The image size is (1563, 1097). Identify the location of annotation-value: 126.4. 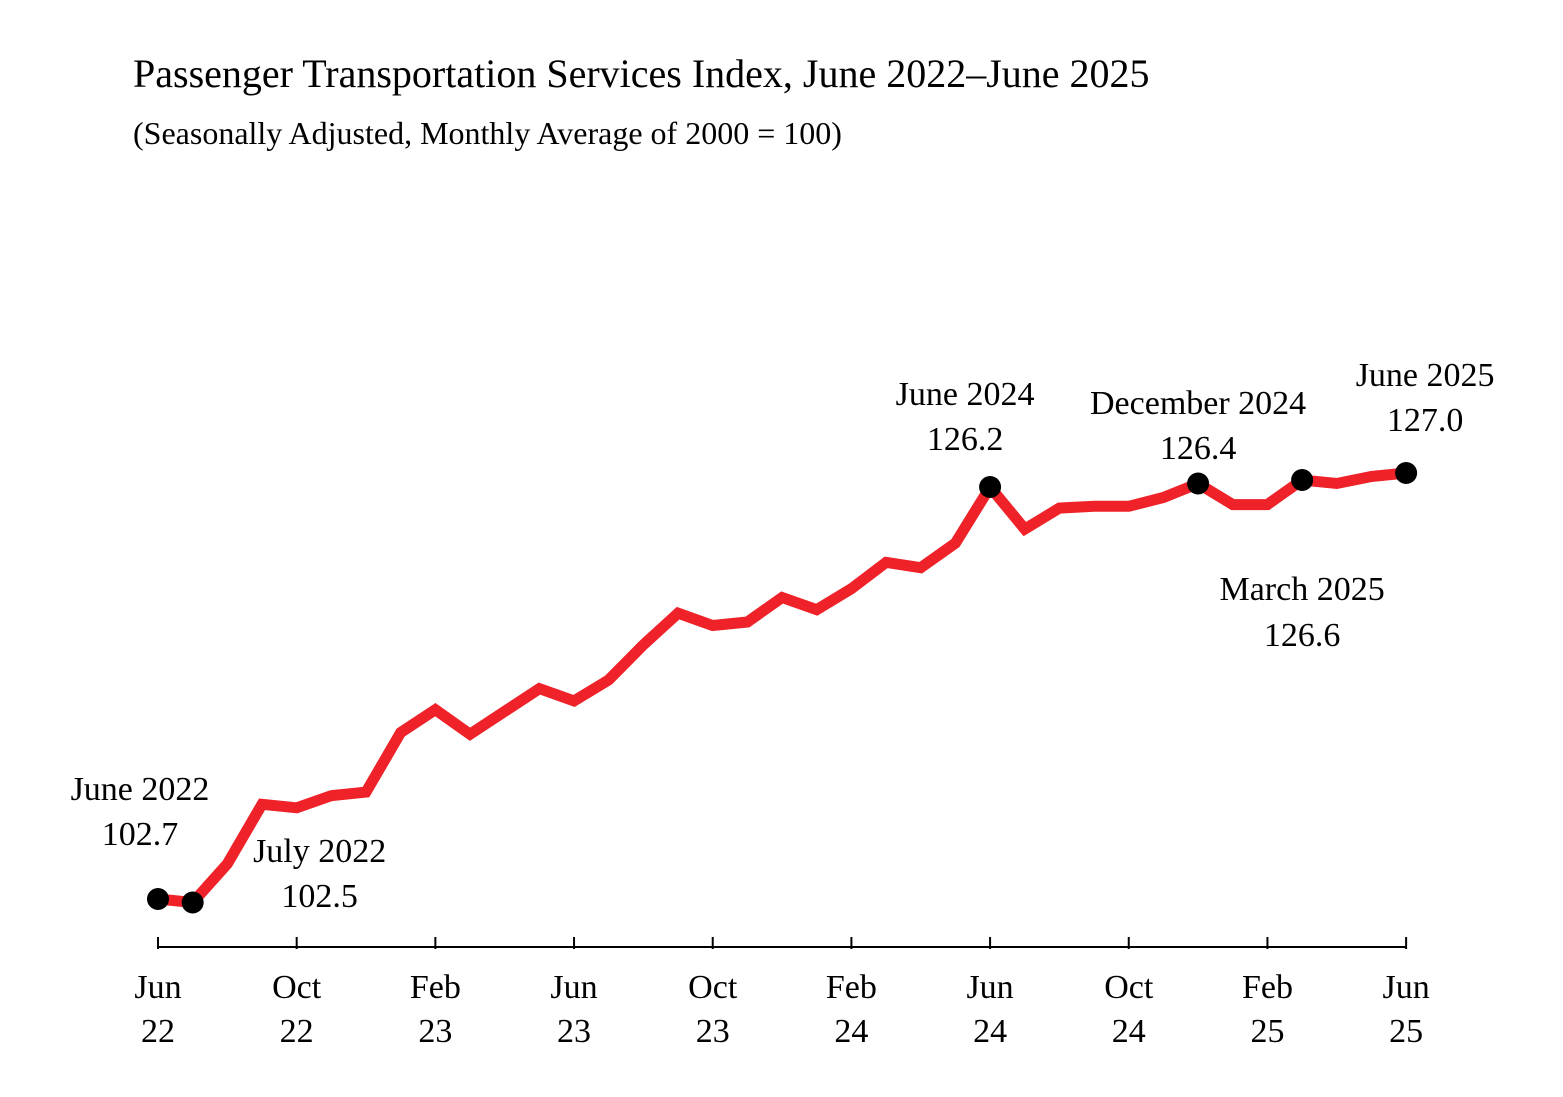
(1198, 448).